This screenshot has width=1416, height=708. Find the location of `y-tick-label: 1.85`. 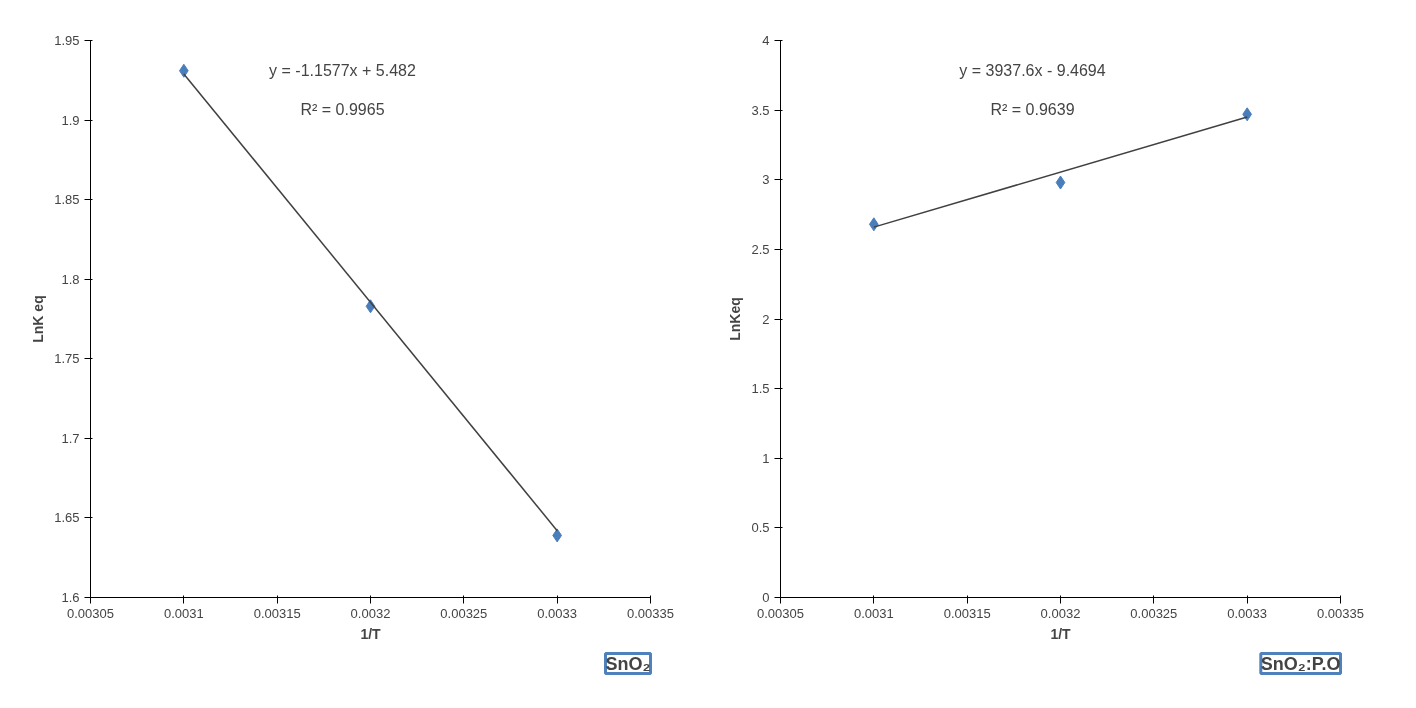

y-tick-label: 1.85 is located at coordinates (67, 200).